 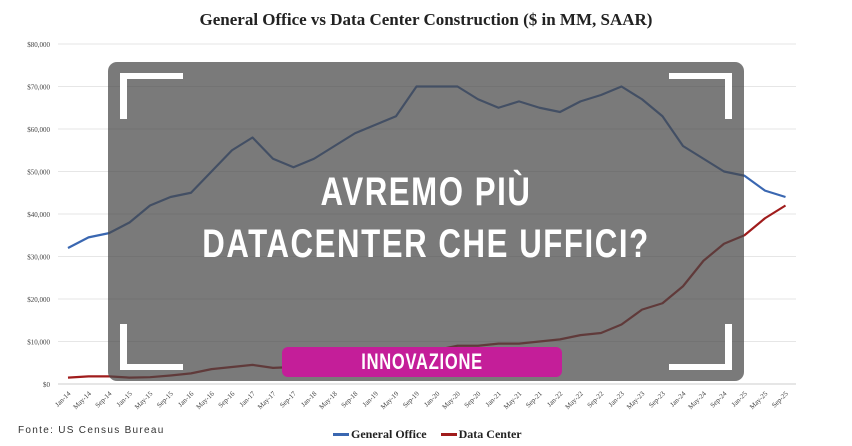 What do you see at coordinates (493, 398) in the screenshot?
I see `x-tick-label: Jan-21` at bounding box center [493, 398].